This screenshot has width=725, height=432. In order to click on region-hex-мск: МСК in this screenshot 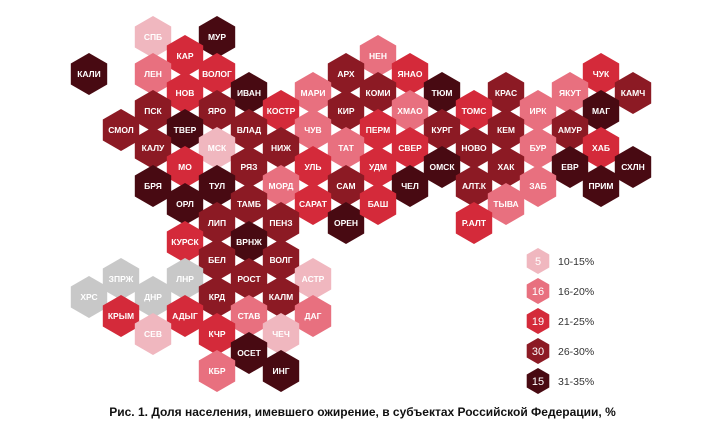, I will do `click(217, 148)`.